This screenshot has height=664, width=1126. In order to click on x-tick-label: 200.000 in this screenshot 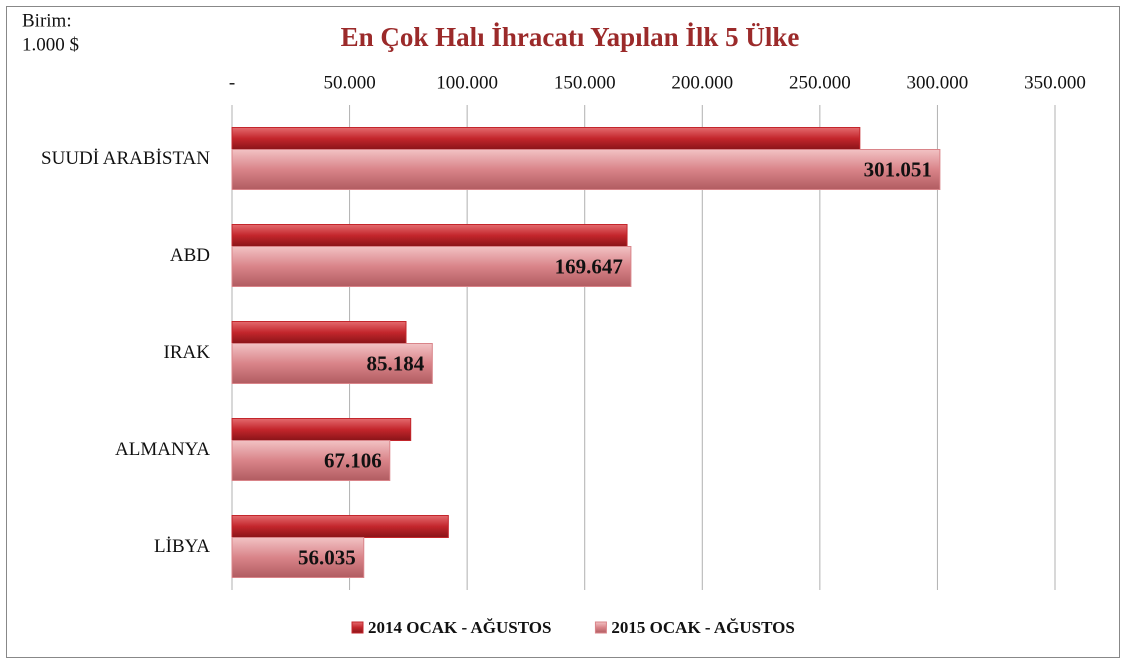, I will do `click(702, 82)`.